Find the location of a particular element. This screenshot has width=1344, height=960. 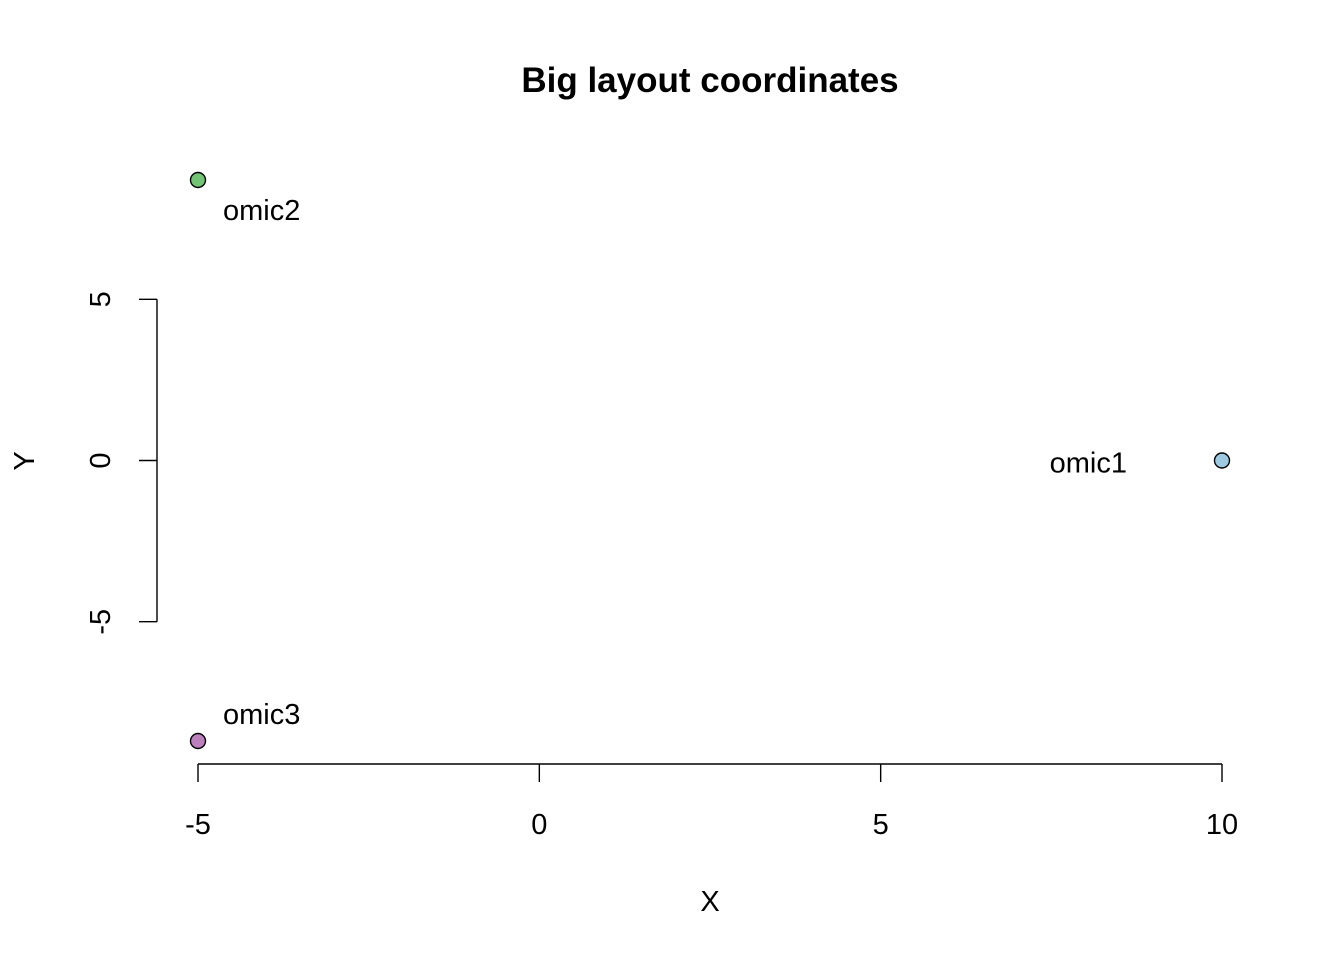

data-point-omic3 is located at coordinates (198, 741).